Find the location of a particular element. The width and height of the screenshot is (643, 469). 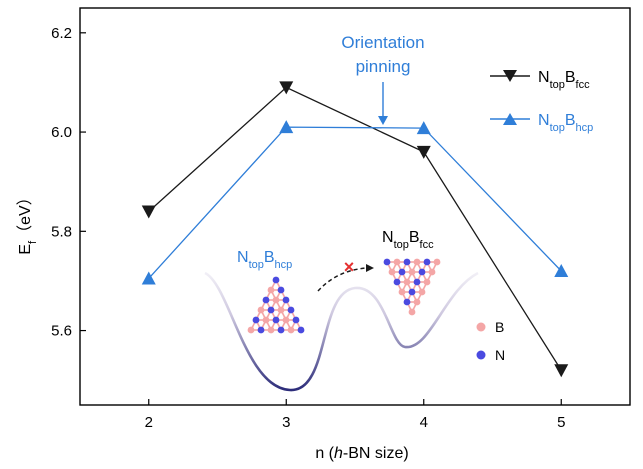

y-tick-label: 6.0 is located at coordinates (61, 132).